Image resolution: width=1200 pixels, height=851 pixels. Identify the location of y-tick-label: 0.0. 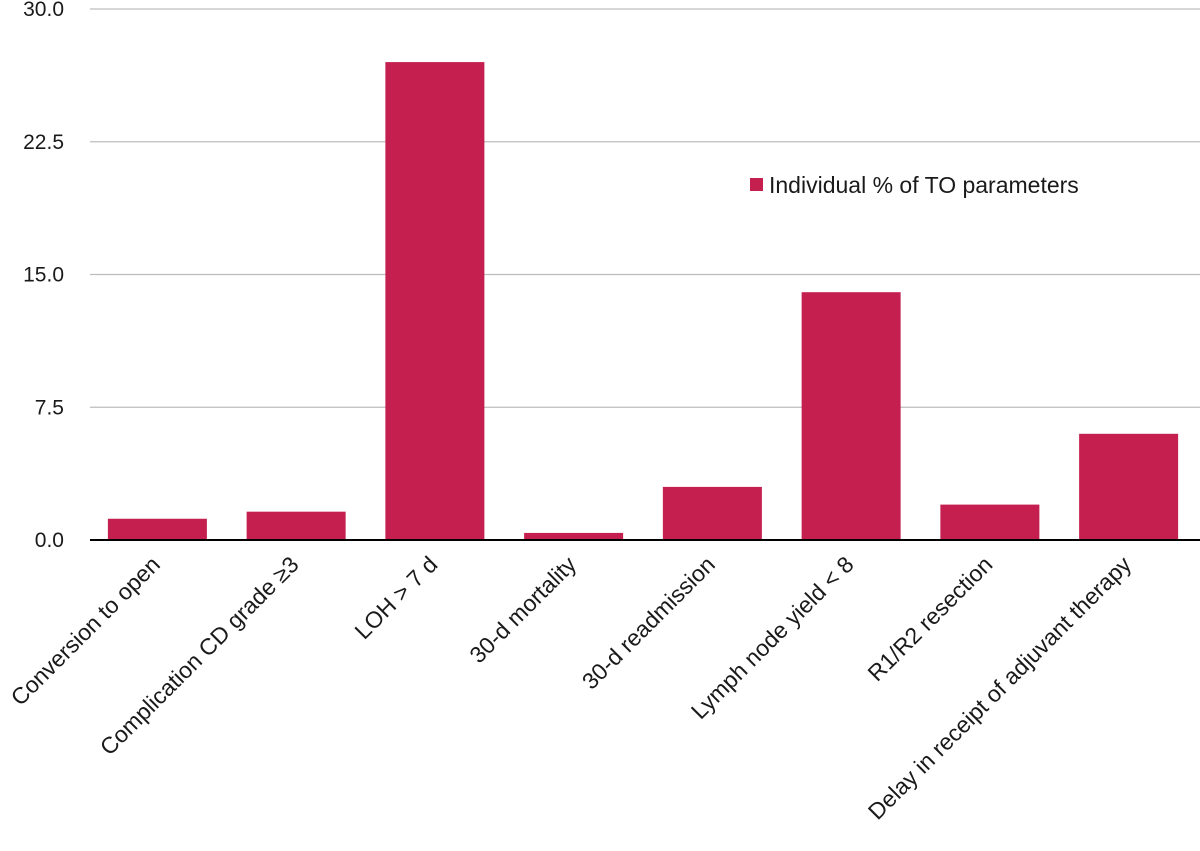
(49, 540).